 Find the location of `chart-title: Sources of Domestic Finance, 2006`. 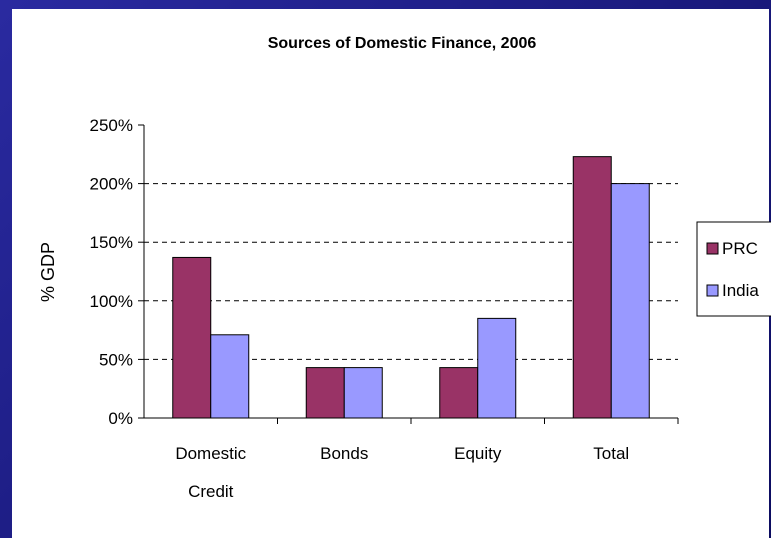

chart-title: Sources of Domestic Finance, 2006 is located at coordinates (402, 43).